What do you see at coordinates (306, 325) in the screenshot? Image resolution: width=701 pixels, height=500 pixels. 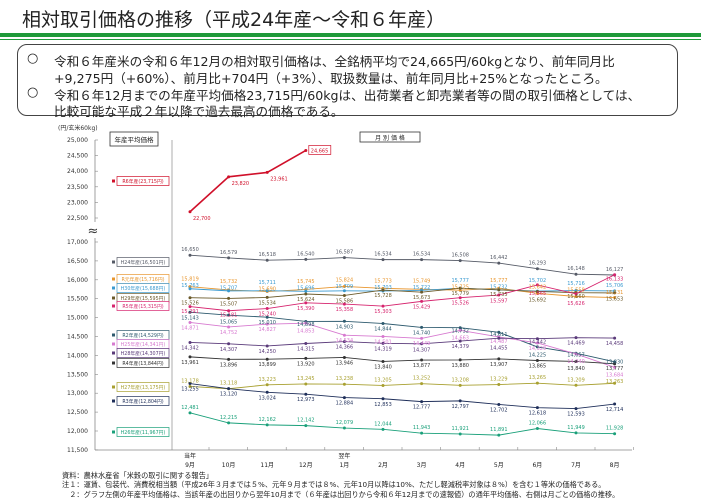 I see `data-label: 14,898` at bounding box center [306, 325].